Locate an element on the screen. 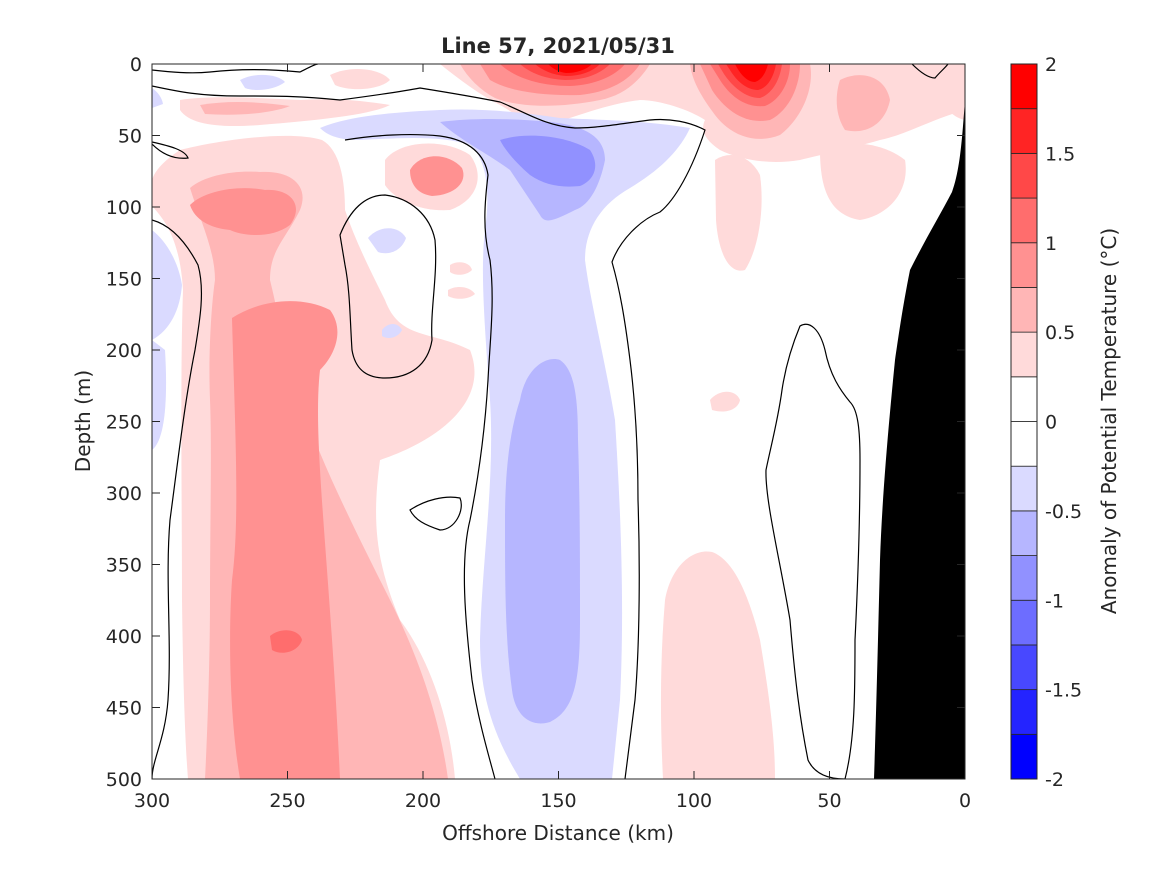  y-tick-label: 50 is located at coordinates (130, 137).